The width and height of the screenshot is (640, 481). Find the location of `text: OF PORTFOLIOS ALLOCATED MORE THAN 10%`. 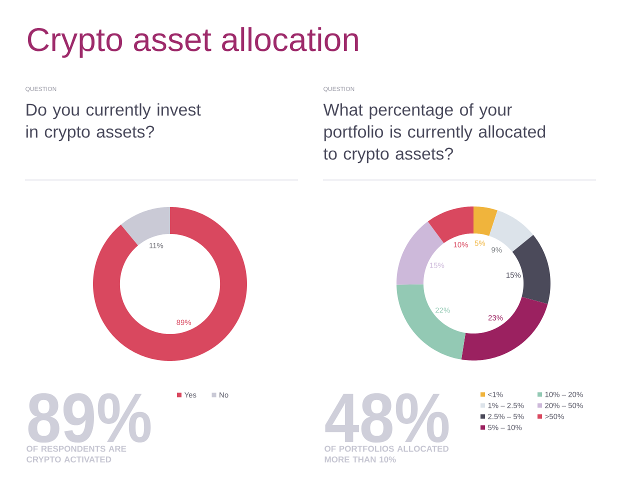

text: OF PORTFOLIOS ALLOCATED MORE THAN 10% is located at coordinates (386, 454).